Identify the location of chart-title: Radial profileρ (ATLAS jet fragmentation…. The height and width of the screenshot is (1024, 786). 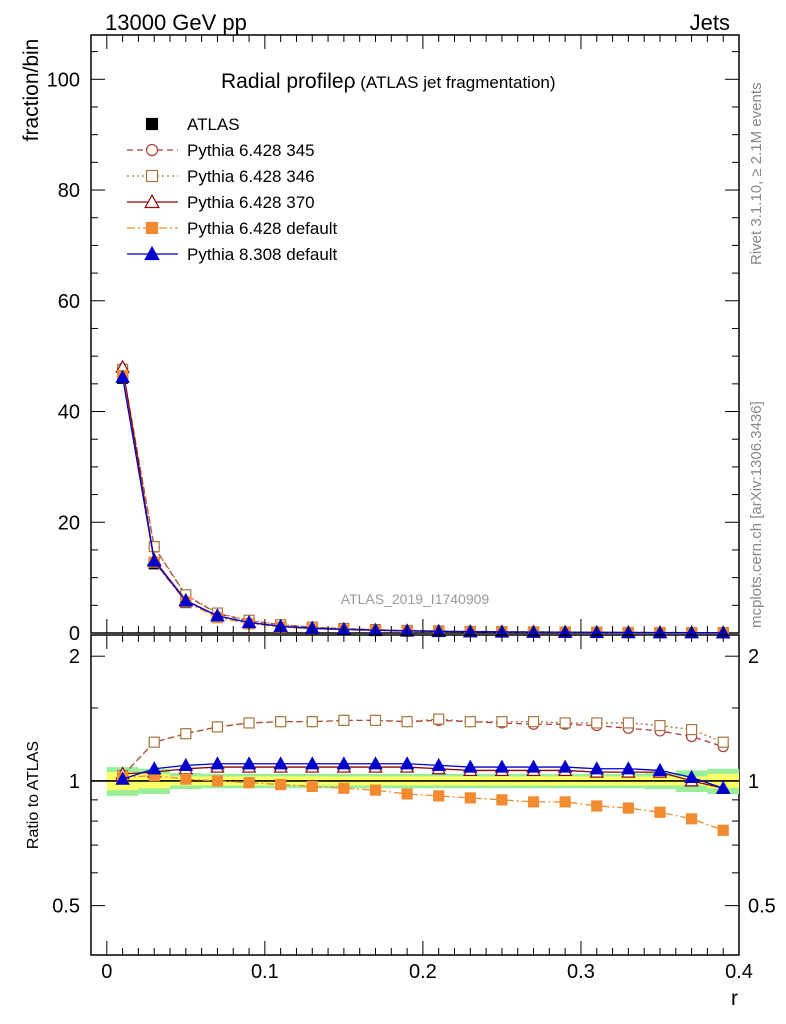
(388, 81).